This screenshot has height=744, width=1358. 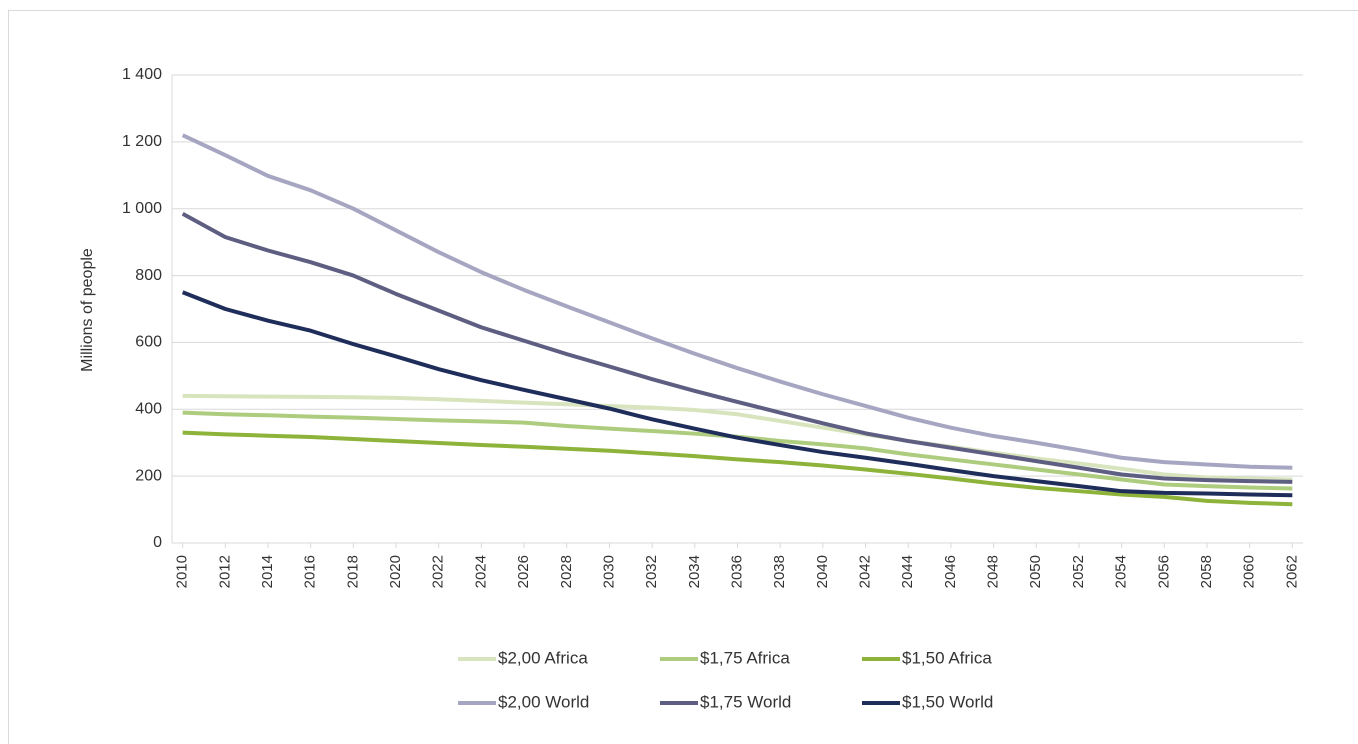 What do you see at coordinates (310, 571) in the screenshot?
I see `x-tick-label: 2016` at bounding box center [310, 571].